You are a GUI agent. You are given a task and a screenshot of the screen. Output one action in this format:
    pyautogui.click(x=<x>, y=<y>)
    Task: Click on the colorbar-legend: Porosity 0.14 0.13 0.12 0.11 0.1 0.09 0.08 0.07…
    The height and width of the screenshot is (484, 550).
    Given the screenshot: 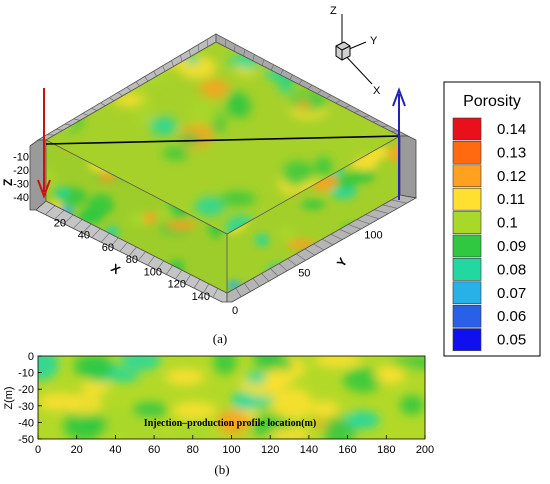 What is the action you would take?
    pyautogui.click(x=492, y=219)
    